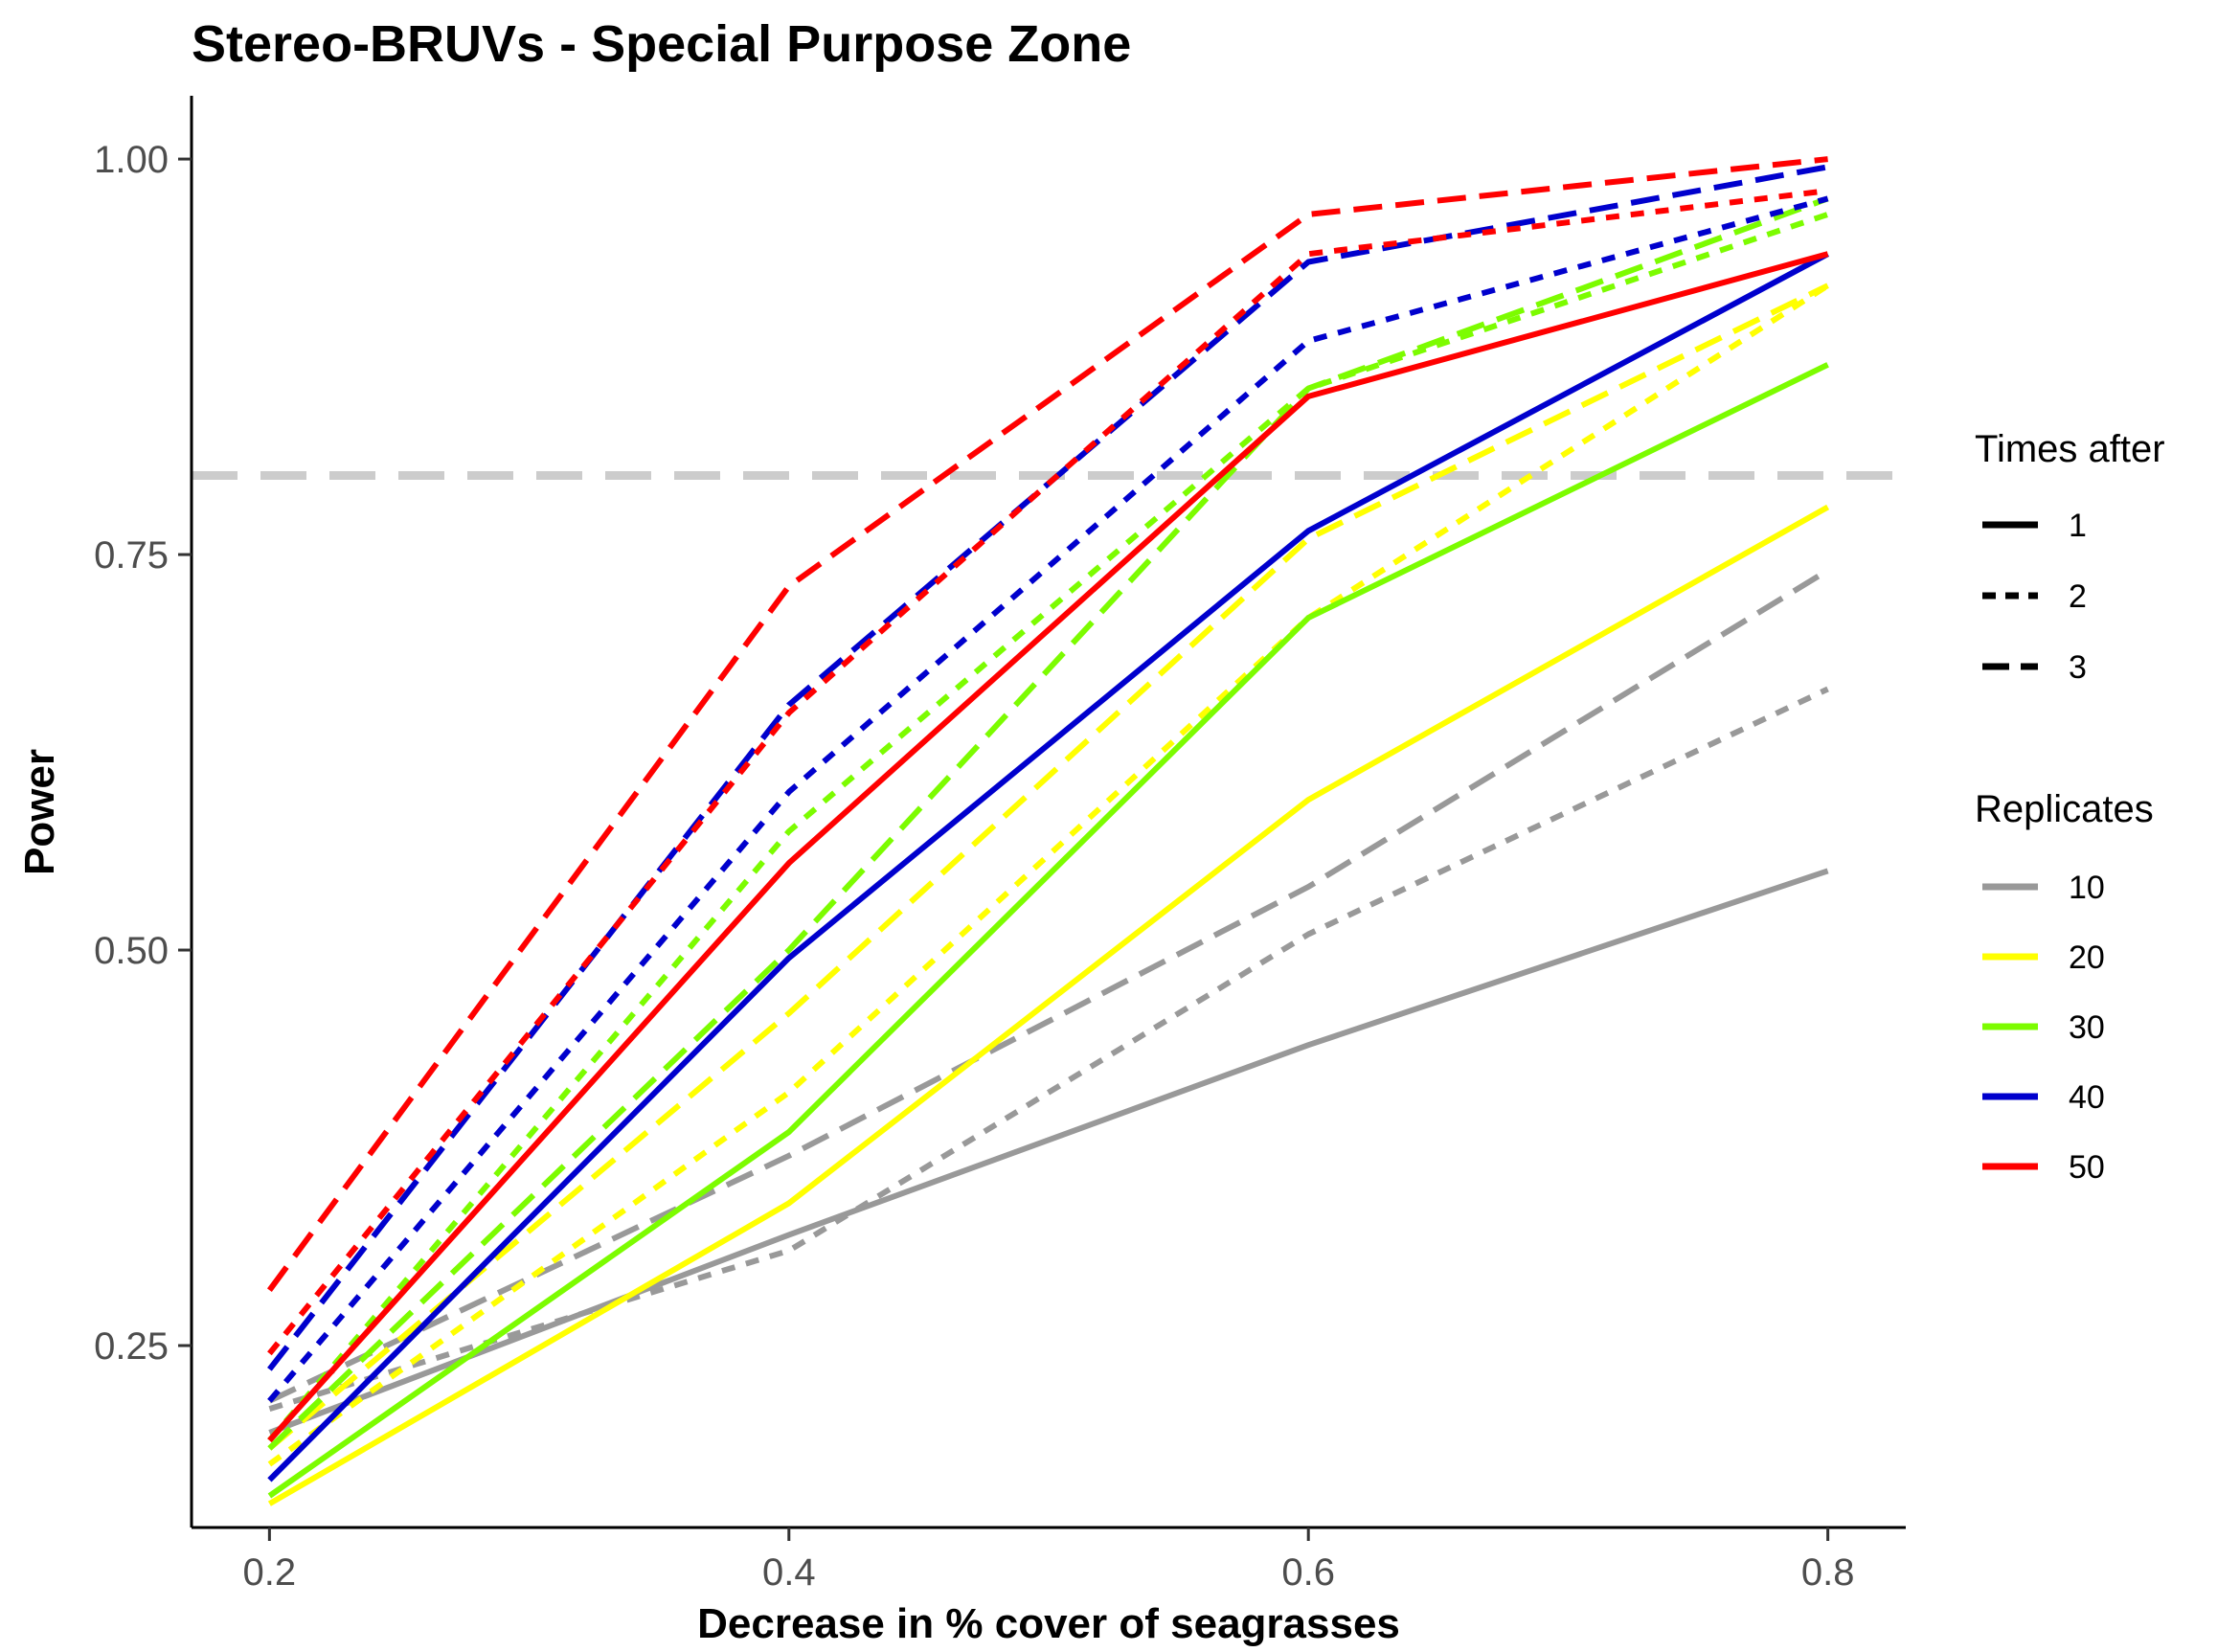 The height and width of the screenshot is (1652, 2217). I want to click on legend-label-replicates-40: 40, so click(2087, 1097).